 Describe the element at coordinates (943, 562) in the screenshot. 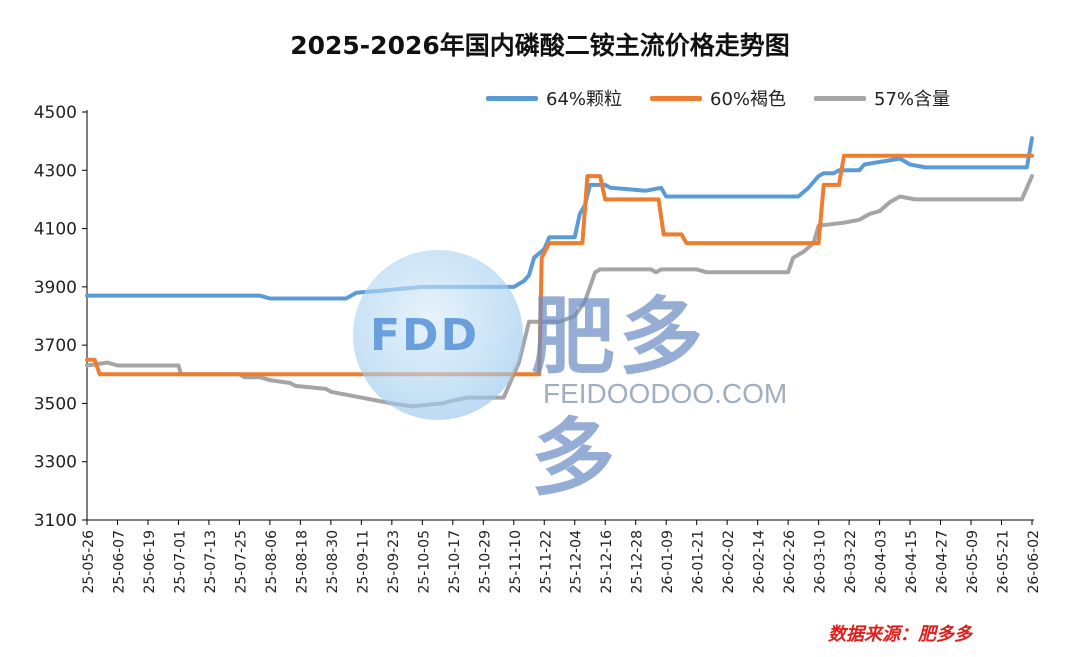

I see `x-tick-label: 26-04-27` at that location.